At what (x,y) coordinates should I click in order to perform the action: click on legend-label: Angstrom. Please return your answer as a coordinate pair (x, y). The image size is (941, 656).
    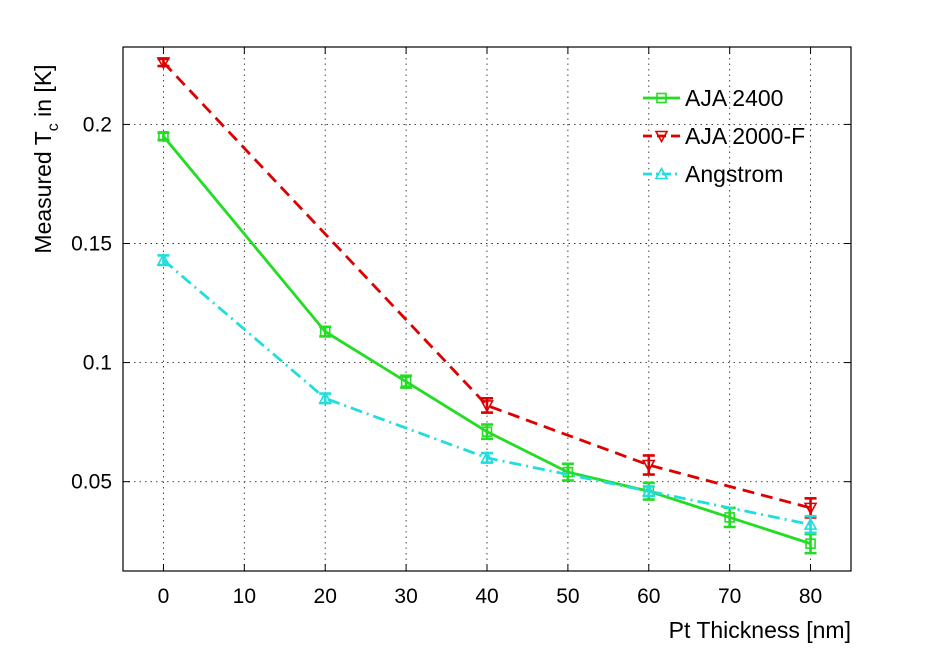
    Looking at the image, I should click on (734, 174).